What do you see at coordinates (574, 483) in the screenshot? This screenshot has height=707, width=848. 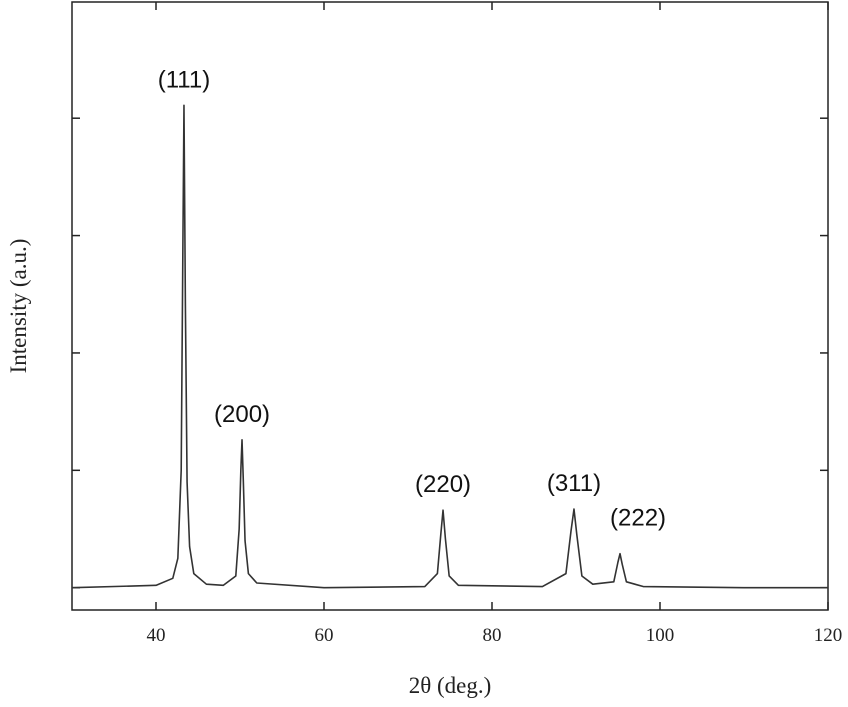 I see `peak-label: (311)` at bounding box center [574, 483].